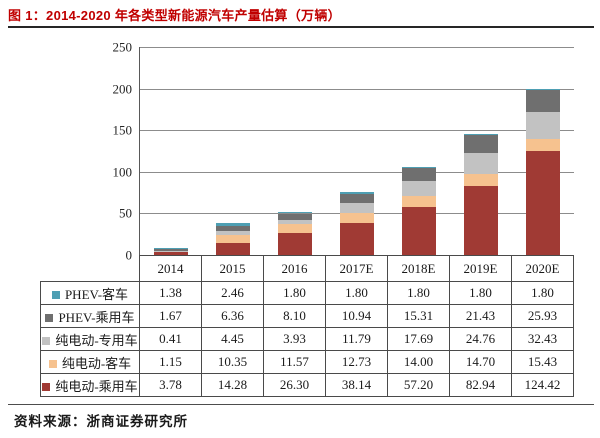  I want to click on table-cell: 3.78, so click(170, 385).